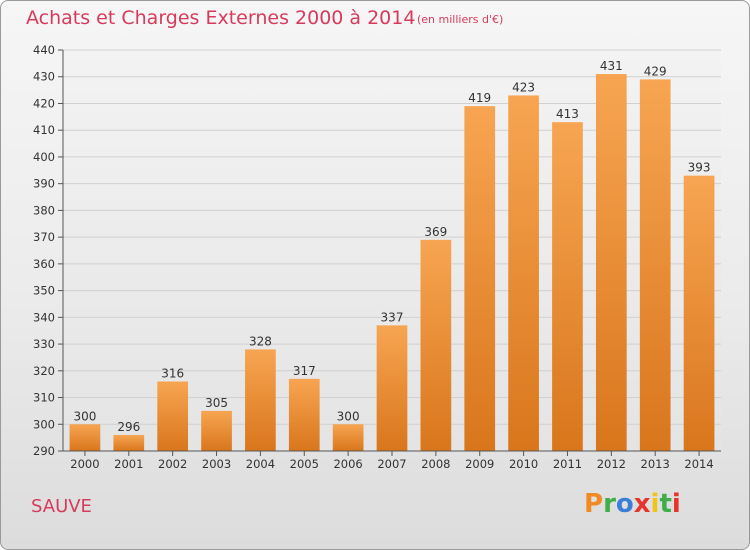 The height and width of the screenshot is (550, 750). Describe the element at coordinates (216, 403) in the screenshot. I see `data-label: 305` at that location.